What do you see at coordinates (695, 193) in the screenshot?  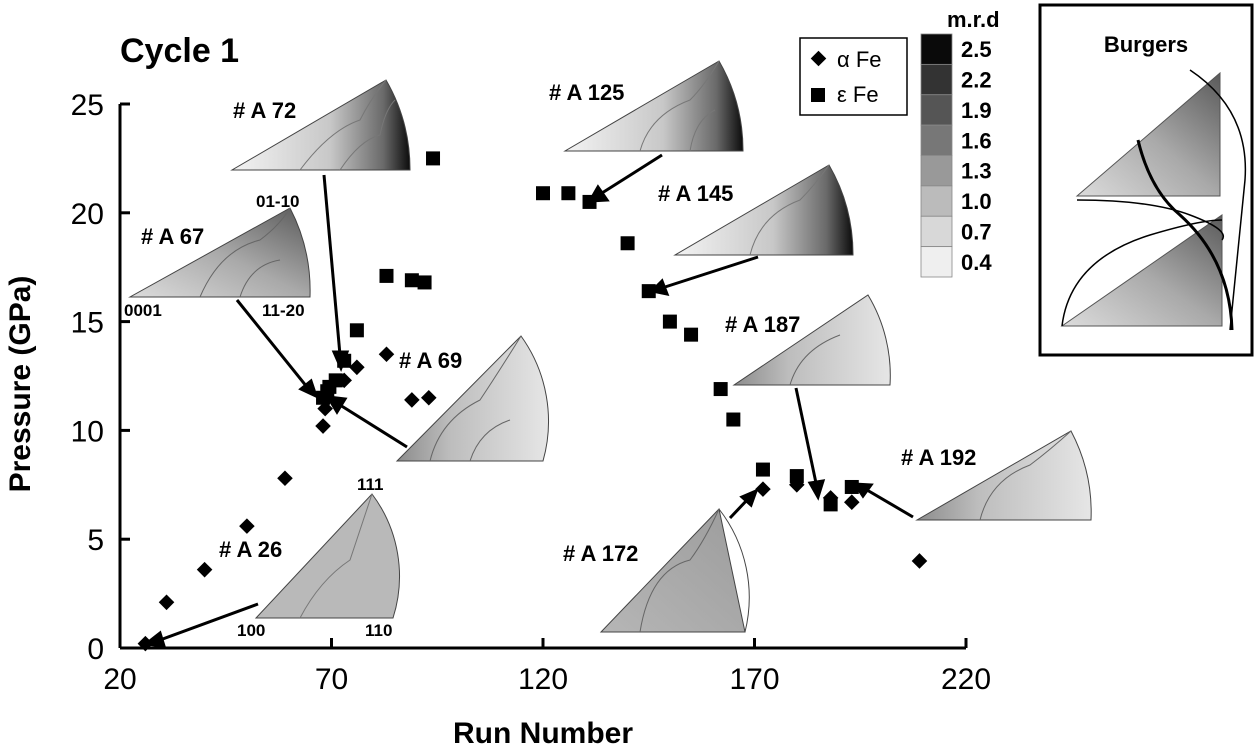 I see `annotation-a145: # A 145` at bounding box center [695, 193].